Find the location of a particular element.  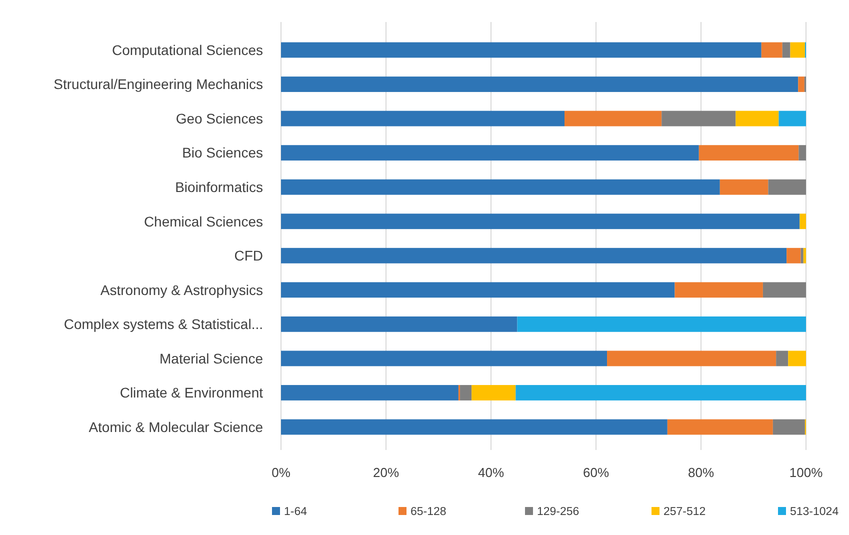

y-tick-label: Bio Sciences is located at coordinates (222, 152).